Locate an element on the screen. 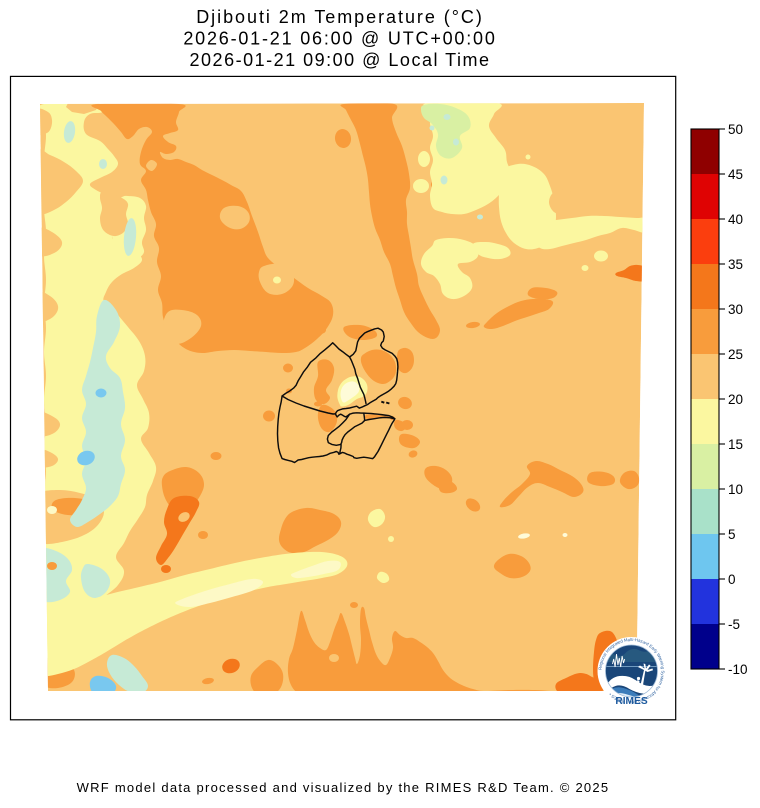  svg-text: 35 is located at coordinates (735, 264).